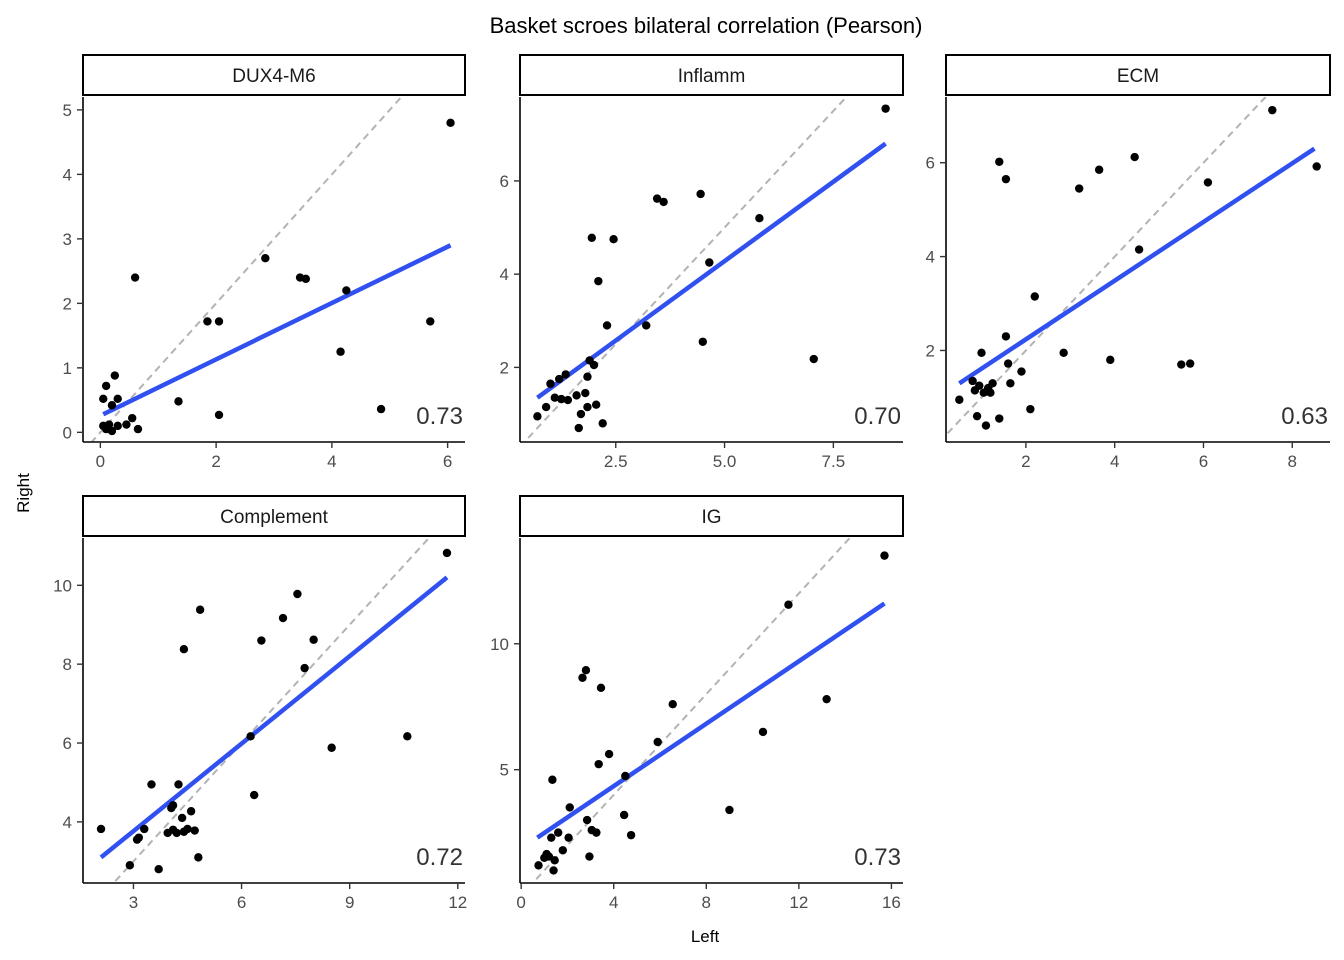 The height and width of the screenshot is (960, 1344). Describe the element at coordinates (67, 368) in the screenshot. I see `y-tick-label: 1` at that location.